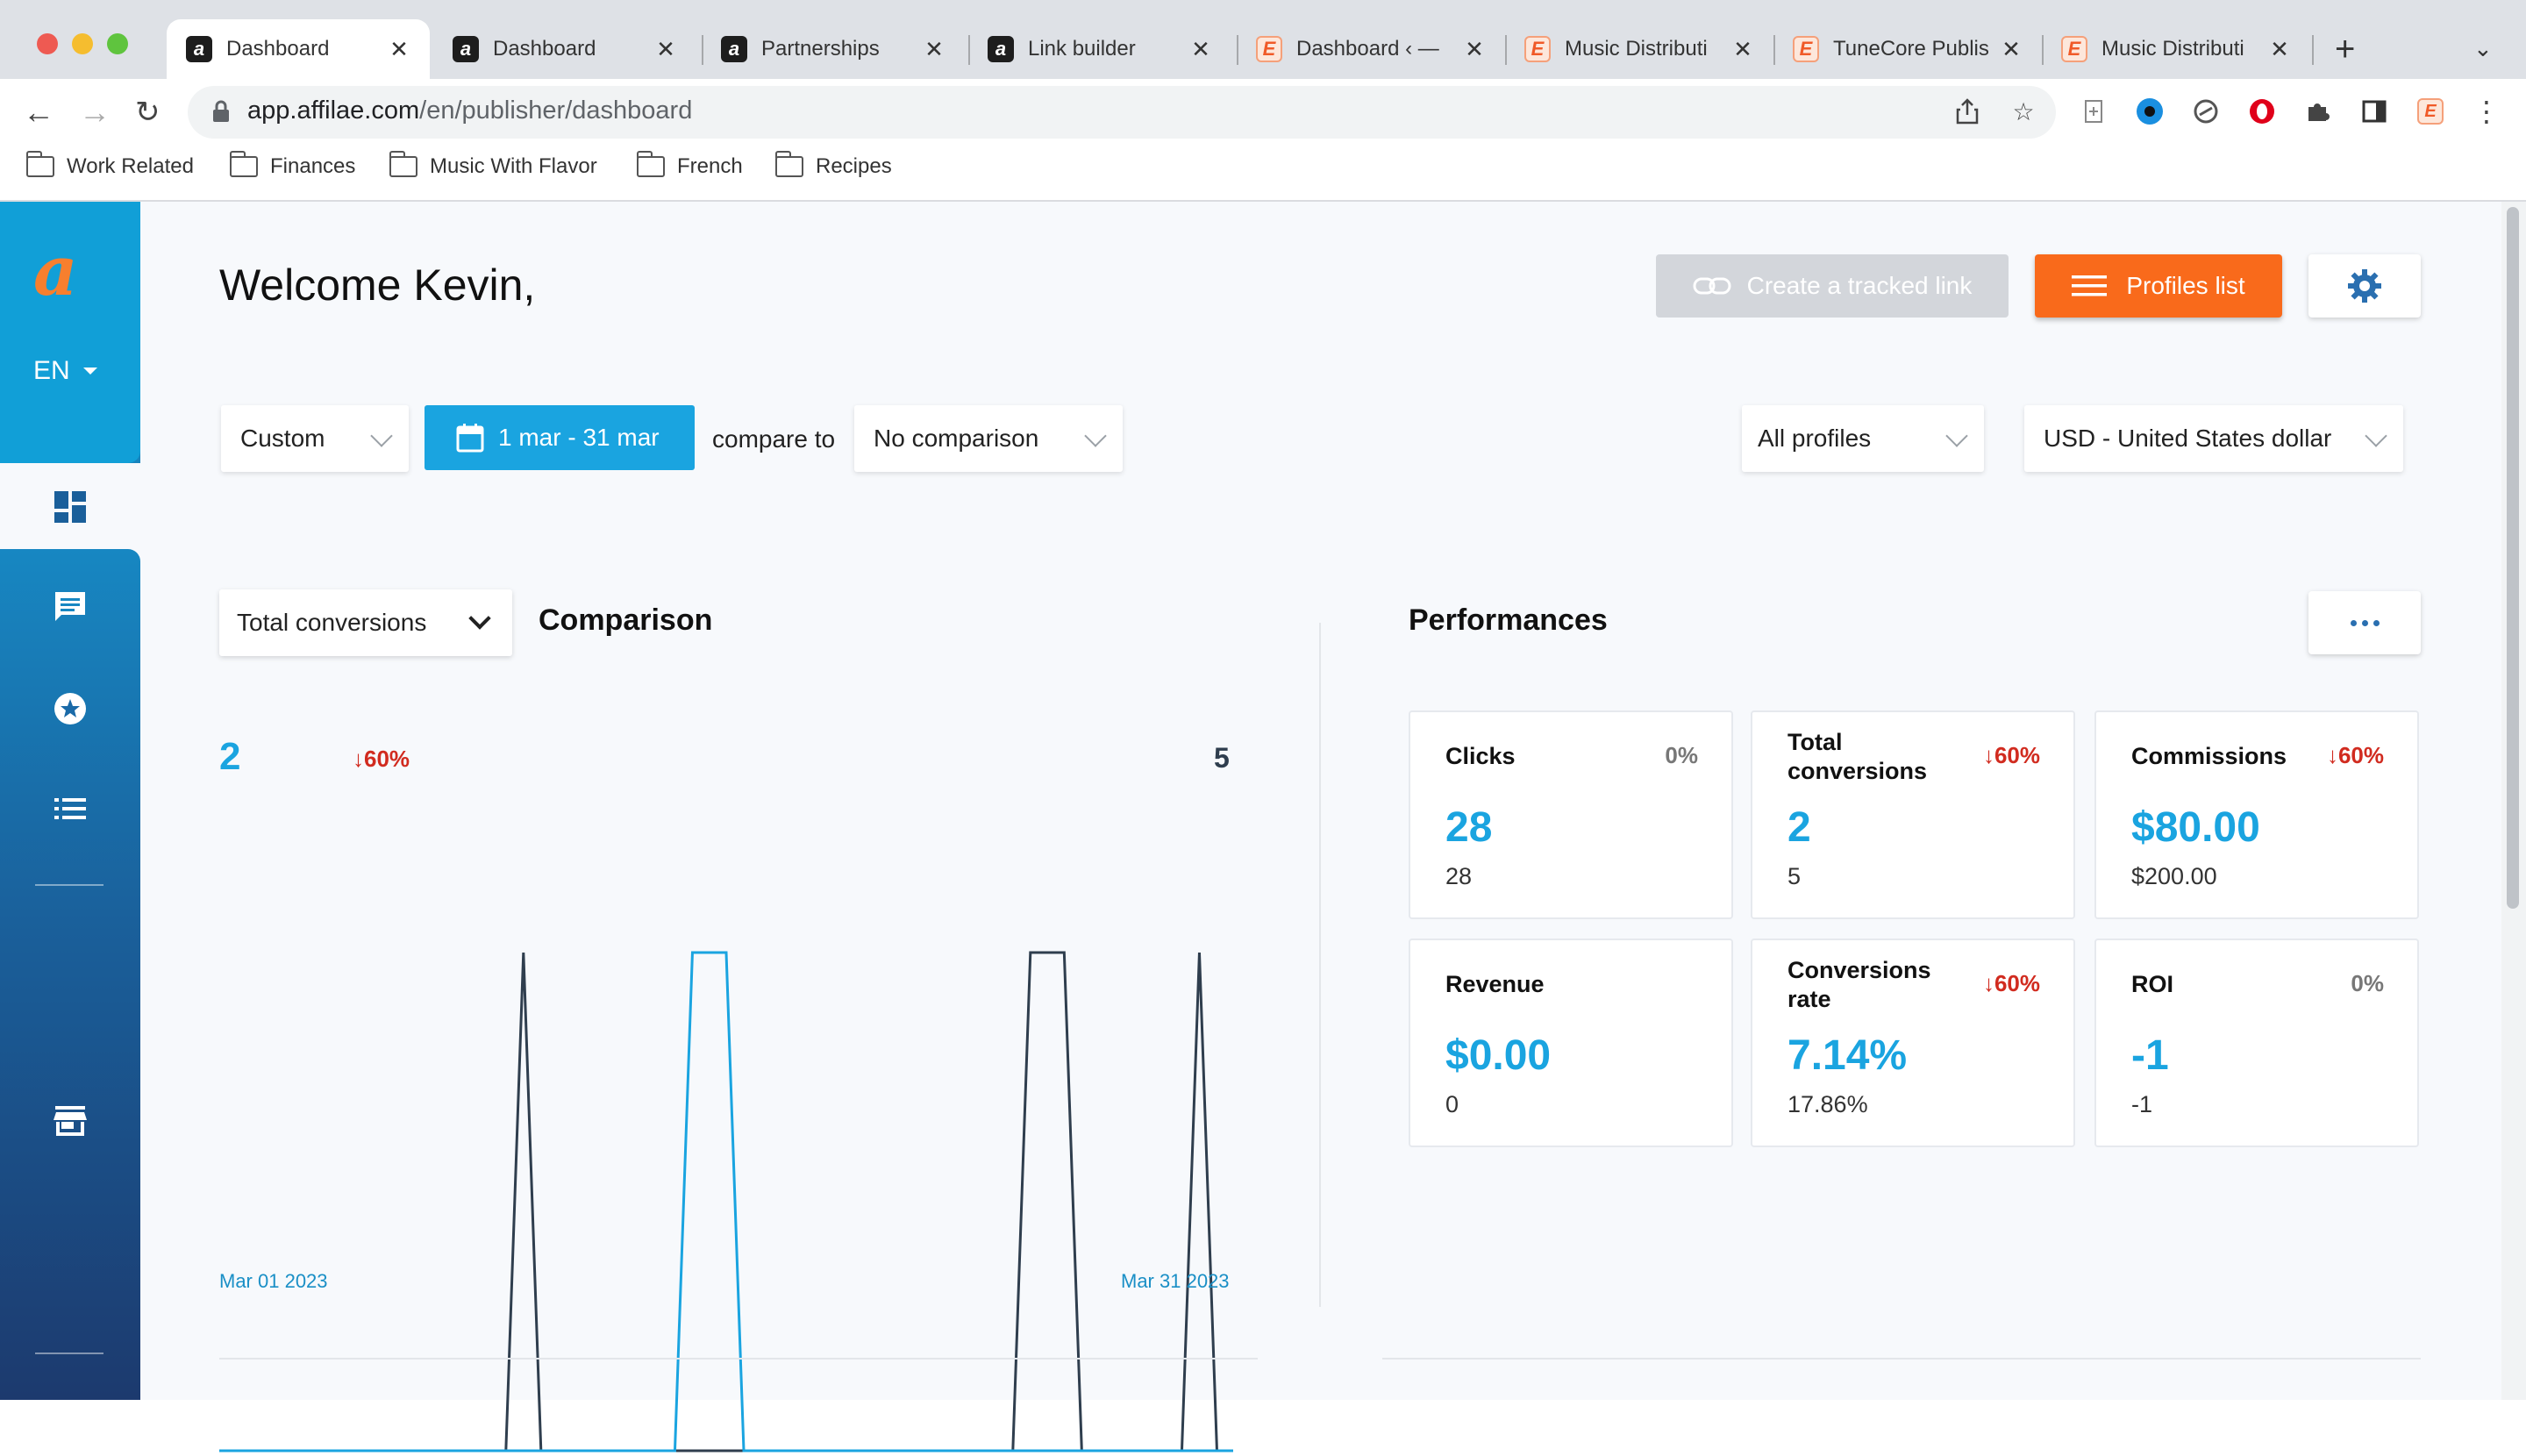 The height and width of the screenshot is (1456, 2526). Describe the element at coordinates (2142, 1104) in the screenshot. I see `kpi-previous: -1` at that location.